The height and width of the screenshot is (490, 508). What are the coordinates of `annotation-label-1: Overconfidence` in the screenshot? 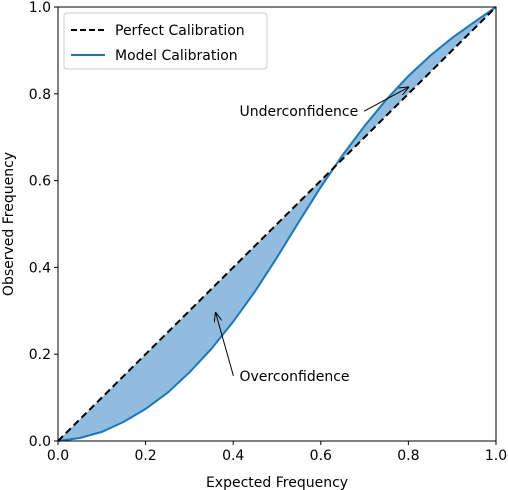 It's located at (295, 377).